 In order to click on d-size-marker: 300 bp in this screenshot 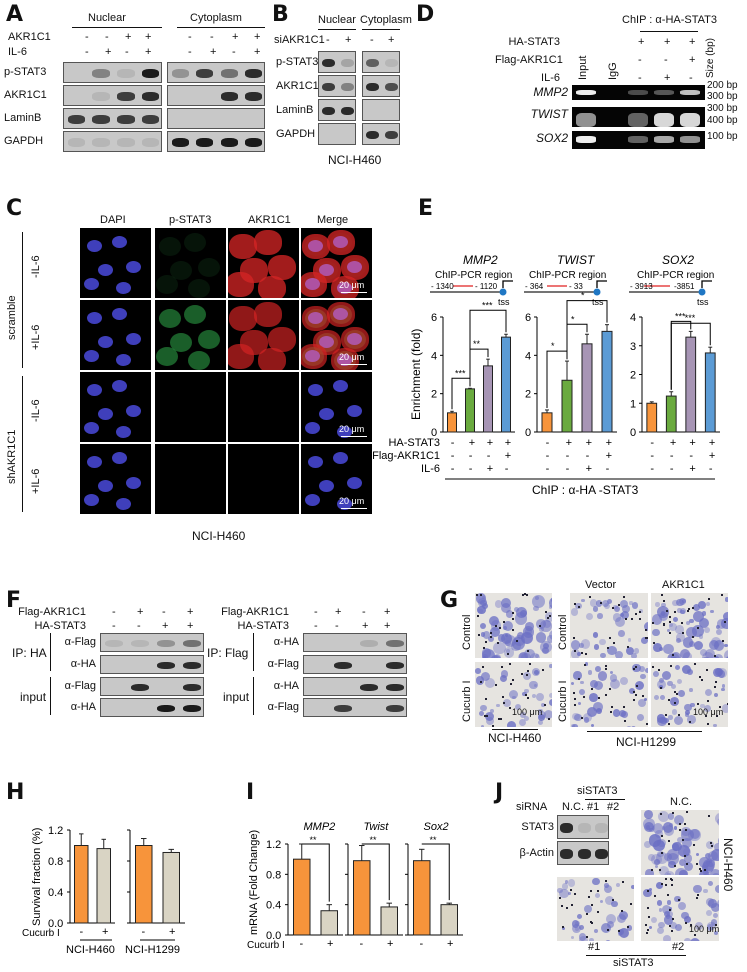, I will do `click(722, 108)`.